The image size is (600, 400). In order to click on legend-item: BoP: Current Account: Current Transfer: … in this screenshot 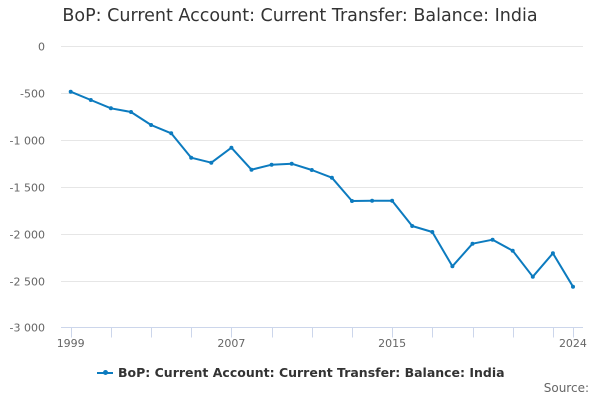, I will do `click(301, 372)`.